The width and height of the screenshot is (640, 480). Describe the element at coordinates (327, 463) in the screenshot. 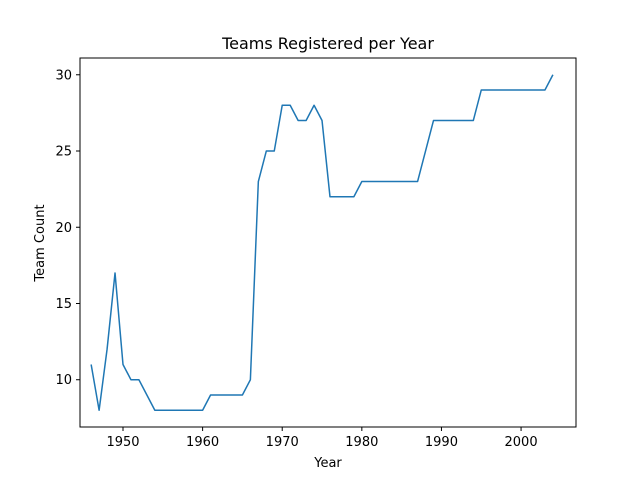

I see `x-axis-label: Year` at that location.